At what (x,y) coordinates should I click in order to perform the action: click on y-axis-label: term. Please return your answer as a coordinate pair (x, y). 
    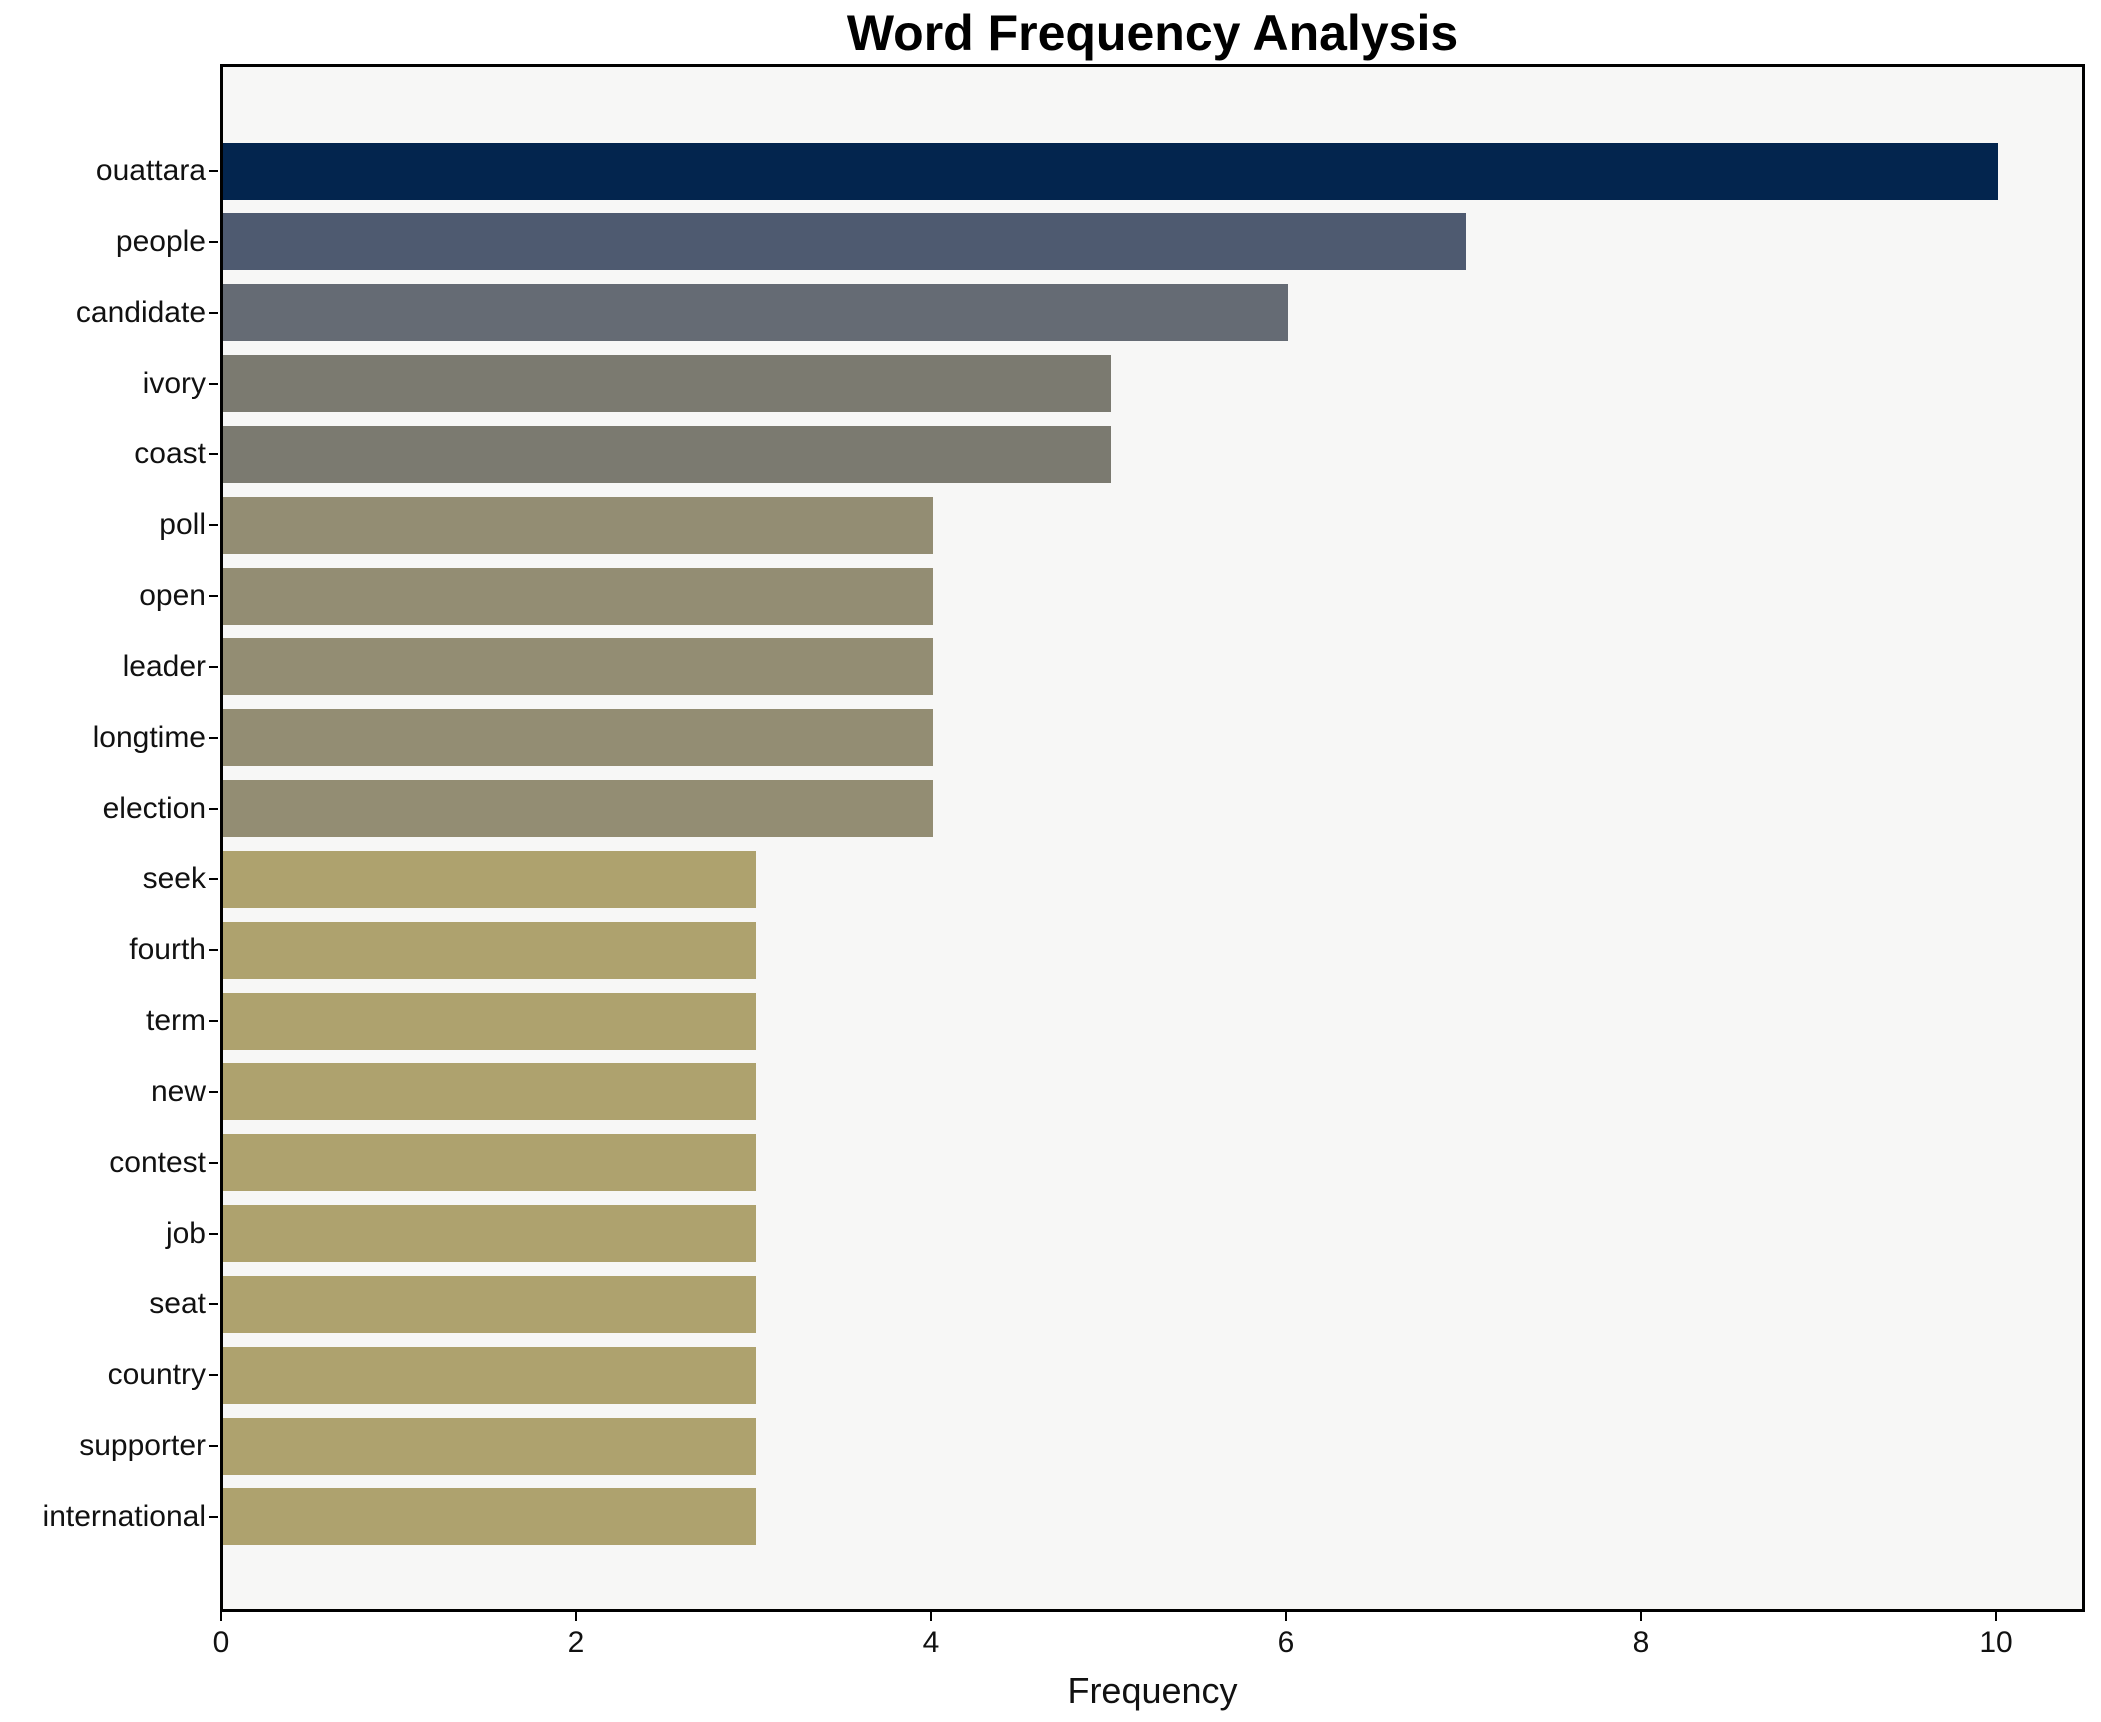
    Looking at the image, I should click on (176, 1020).